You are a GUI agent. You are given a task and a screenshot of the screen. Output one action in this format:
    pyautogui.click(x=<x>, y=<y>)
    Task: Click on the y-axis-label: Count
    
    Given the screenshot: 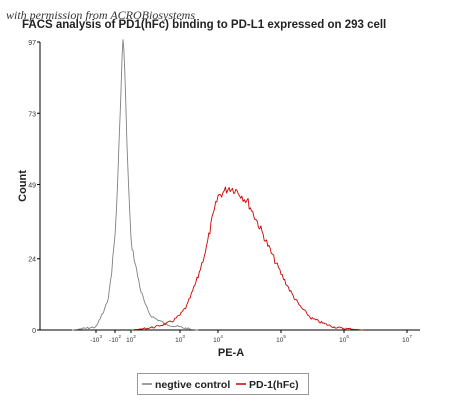 What is the action you would take?
    pyautogui.click(x=23, y=186)
    